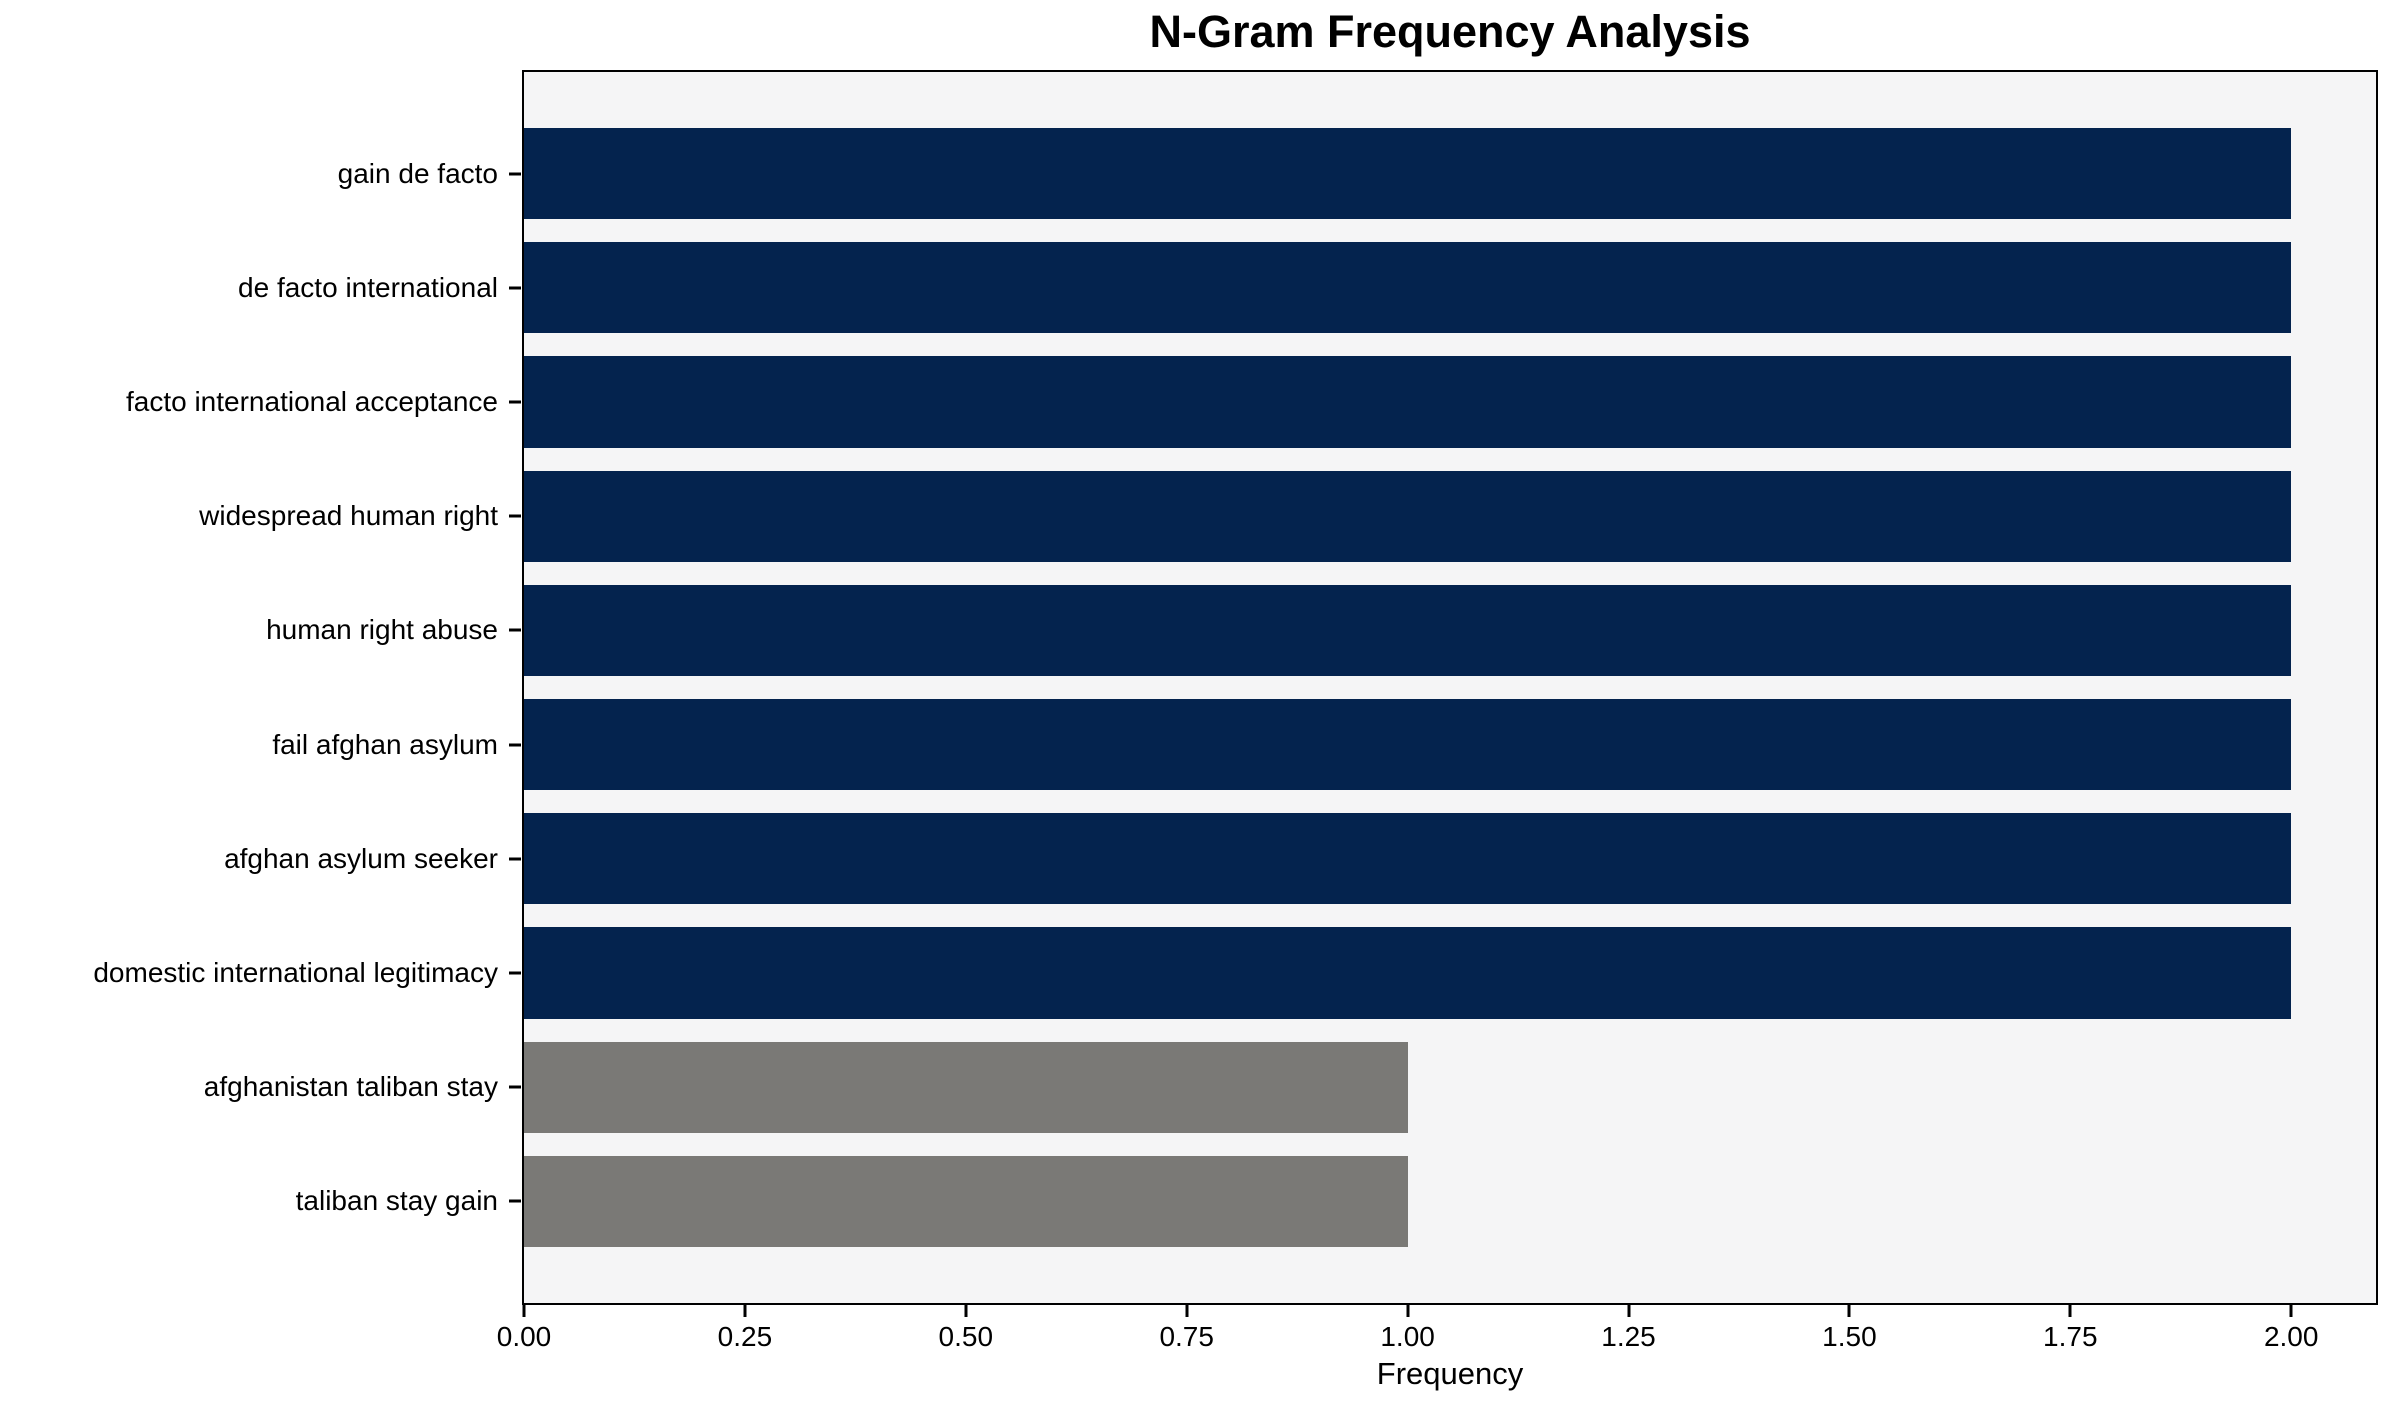  What do you see at coordinates (1628, 1336) in the screenshot?
I see `x-tick-label: 1.25` at bounding box center [1628, 1336].